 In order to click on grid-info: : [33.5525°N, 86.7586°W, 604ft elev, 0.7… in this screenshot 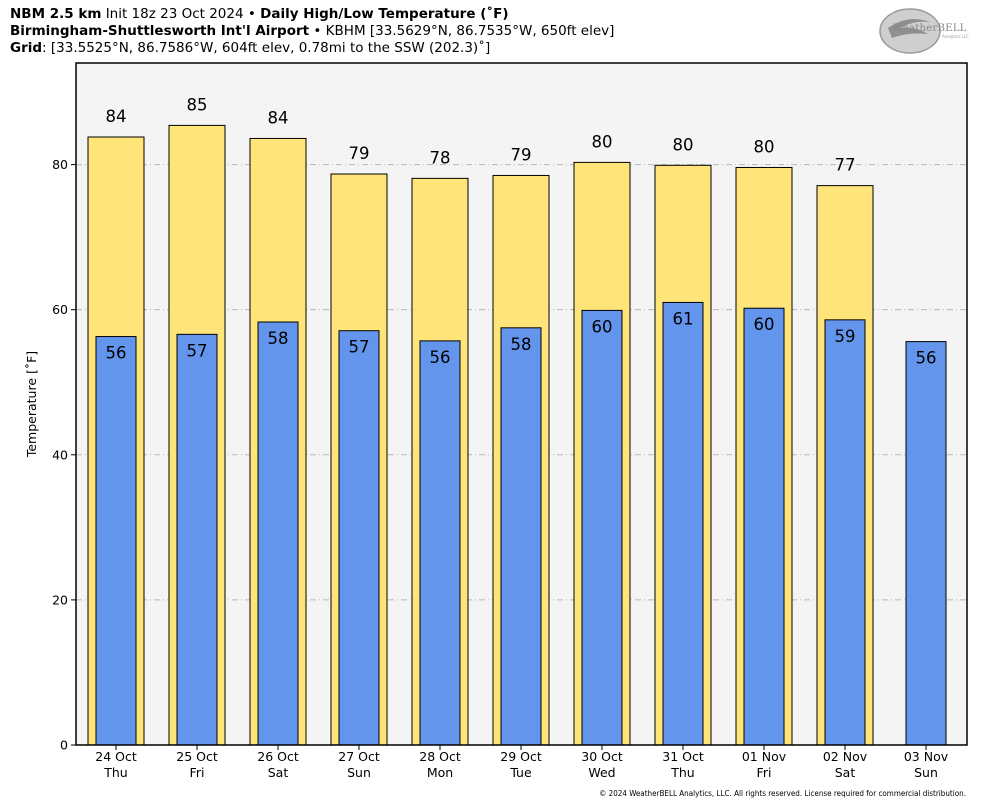, I will do `click(266, 48)`.